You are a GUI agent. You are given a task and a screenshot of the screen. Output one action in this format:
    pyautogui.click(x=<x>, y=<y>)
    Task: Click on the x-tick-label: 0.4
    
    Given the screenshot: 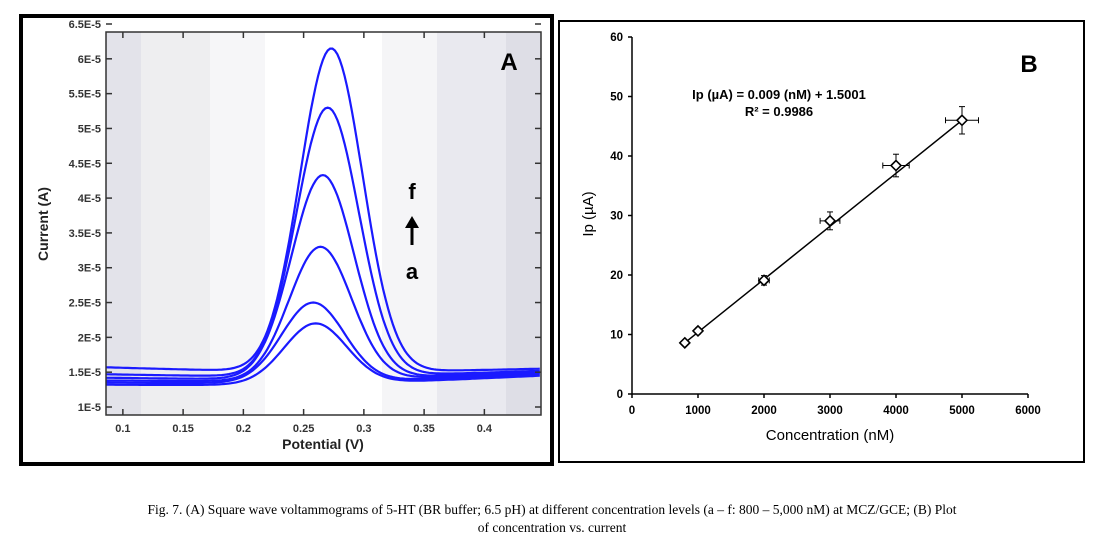 What is the action you would take?
    pyautogui.click(x=485, y=429)
    